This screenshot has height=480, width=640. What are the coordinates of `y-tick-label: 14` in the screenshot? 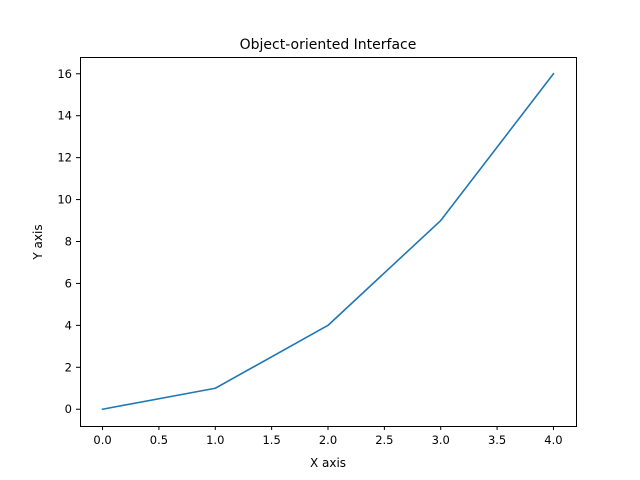 It's located at (64, 116).